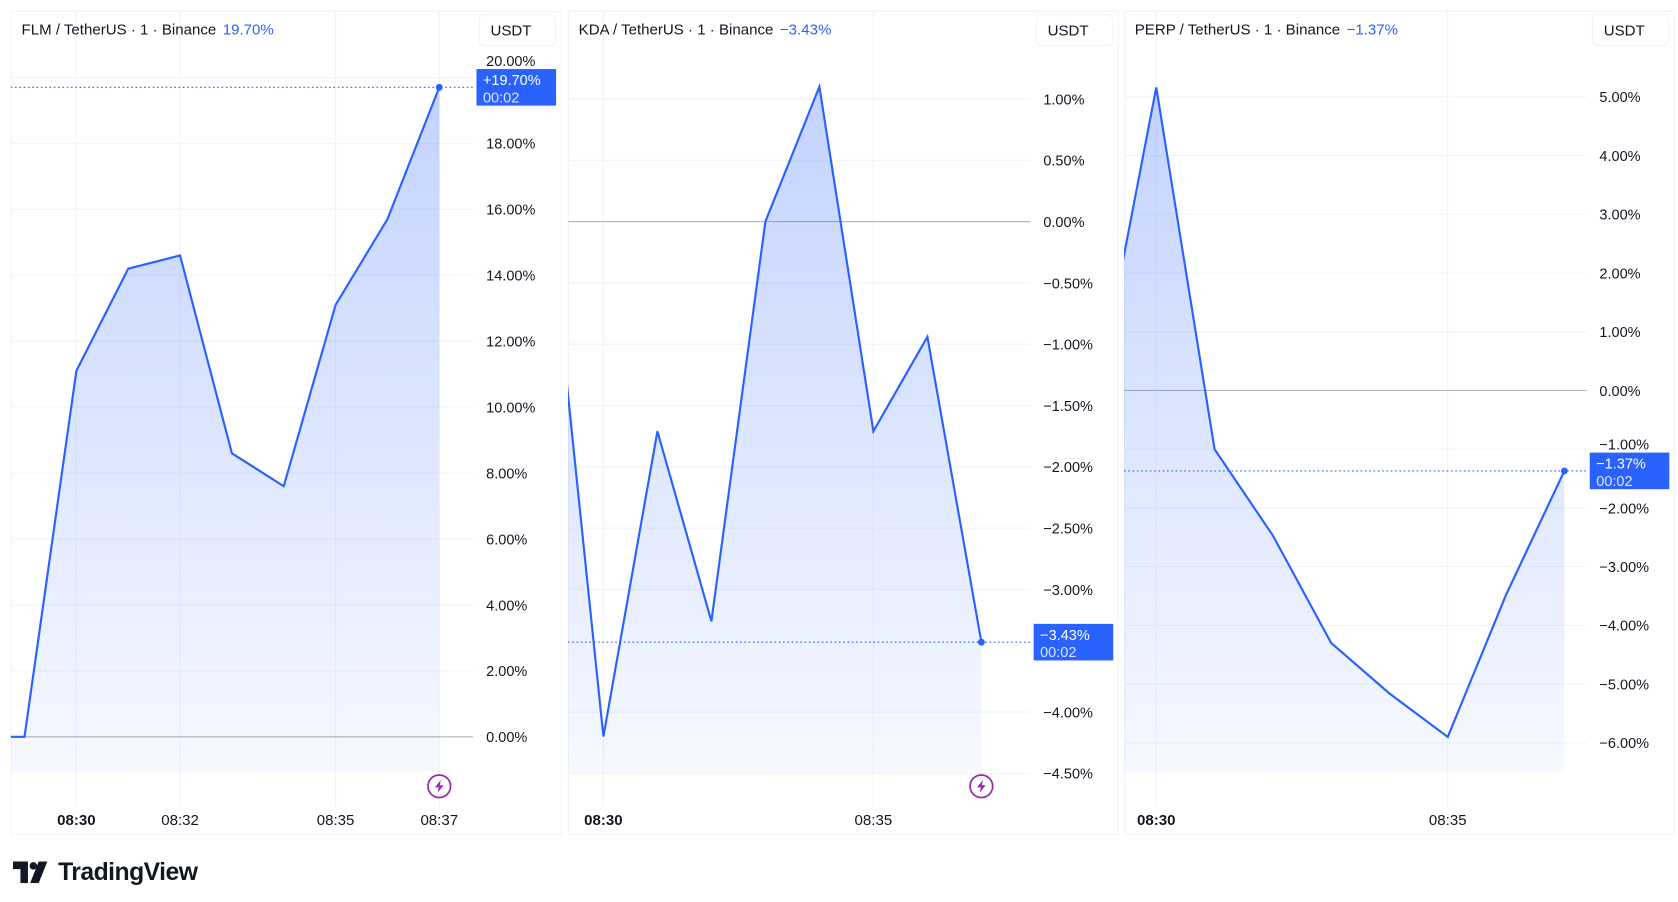 Image resolution: width=1678 pixels, height=902 pixels. What do you see at coordinates (1068, 529) in the screenshot?
I see `y-axis-label: −2.50%` at bounding box center [1068, 529].